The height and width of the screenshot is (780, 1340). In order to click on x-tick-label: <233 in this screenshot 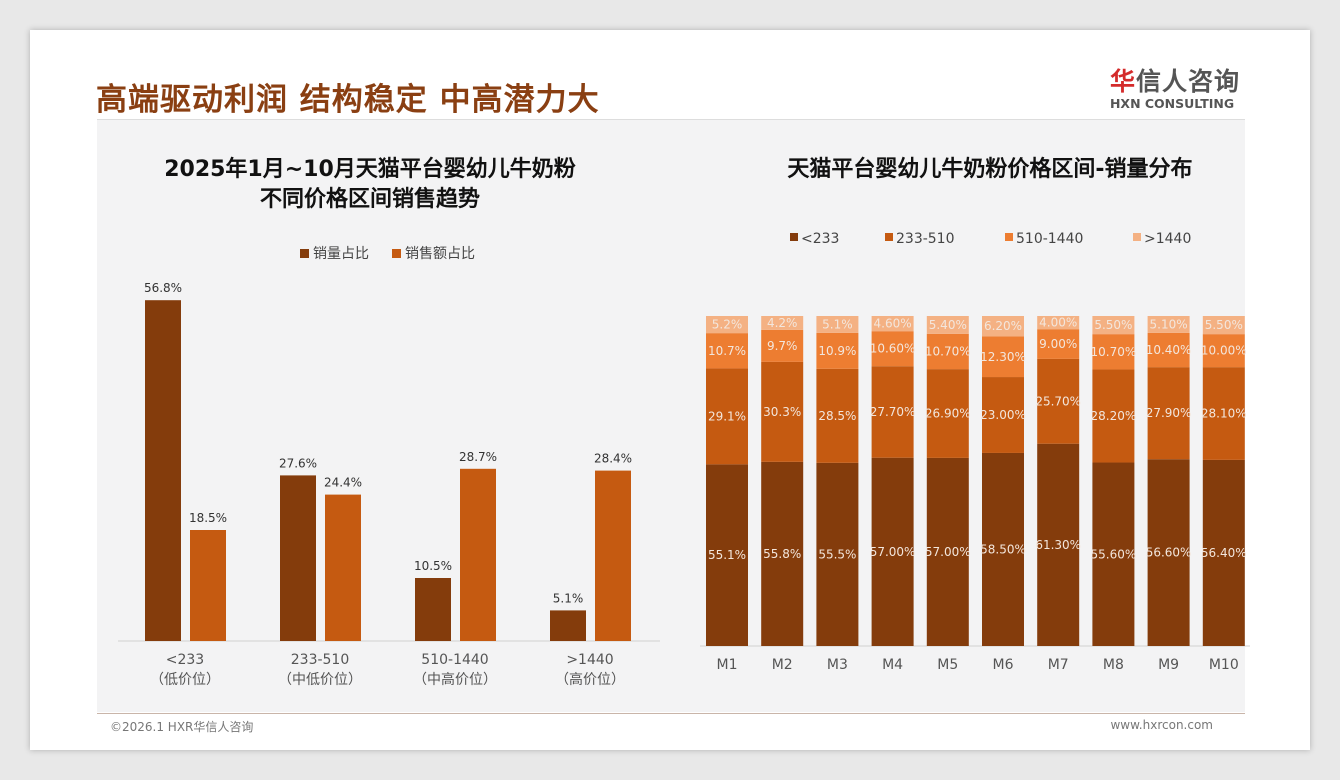, I will do `click(185, 660)`.